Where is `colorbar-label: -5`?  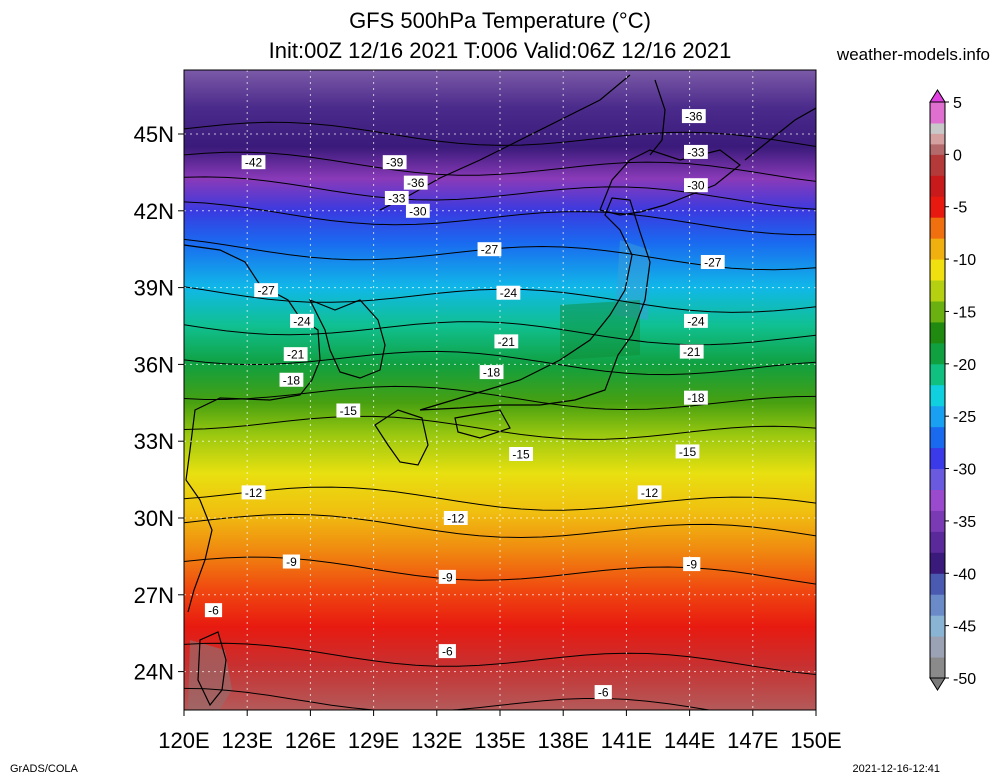 colorbar-label: -5 is located at coordinates (960, 208).